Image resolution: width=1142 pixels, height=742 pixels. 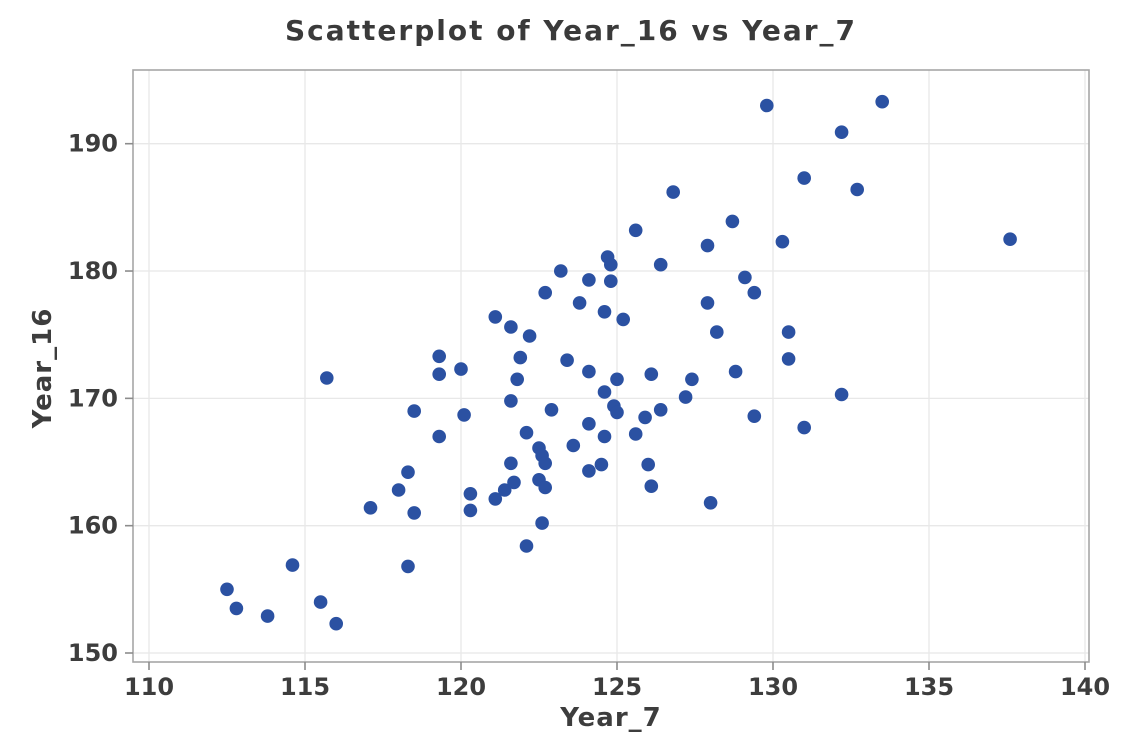 What do you see at coordinates (93, 144) in the screenshot?
I see `y-tick-label: 190` at bounding box center [93, 144].